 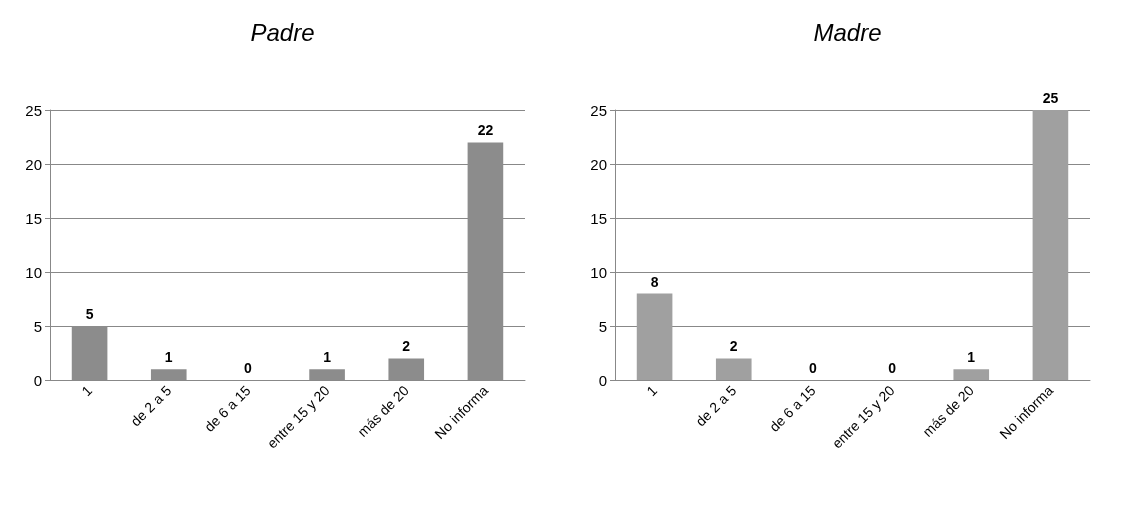 What do you see at coordinates (847, 32) in the screenshot?
I see `chart-title: Madre` at bounding box center [847, 32].